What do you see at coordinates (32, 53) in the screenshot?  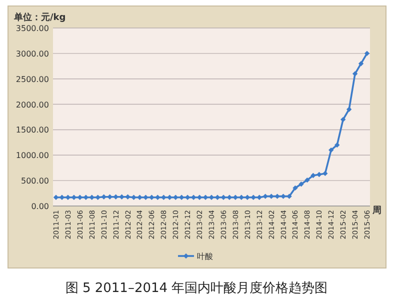 I see `y-tick-label: 3000.00` at bounding box center [32, 53].